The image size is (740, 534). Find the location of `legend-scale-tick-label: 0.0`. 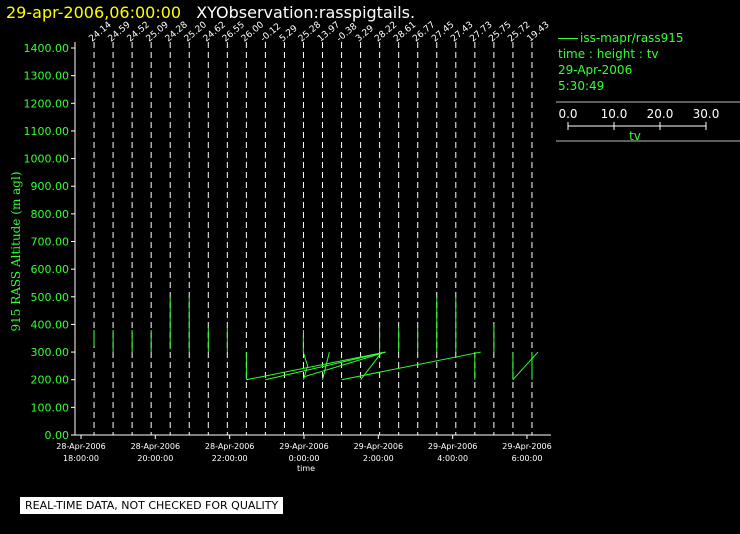

legend-scale-tick-label: 0.0 is located at coordinates (567, 114).